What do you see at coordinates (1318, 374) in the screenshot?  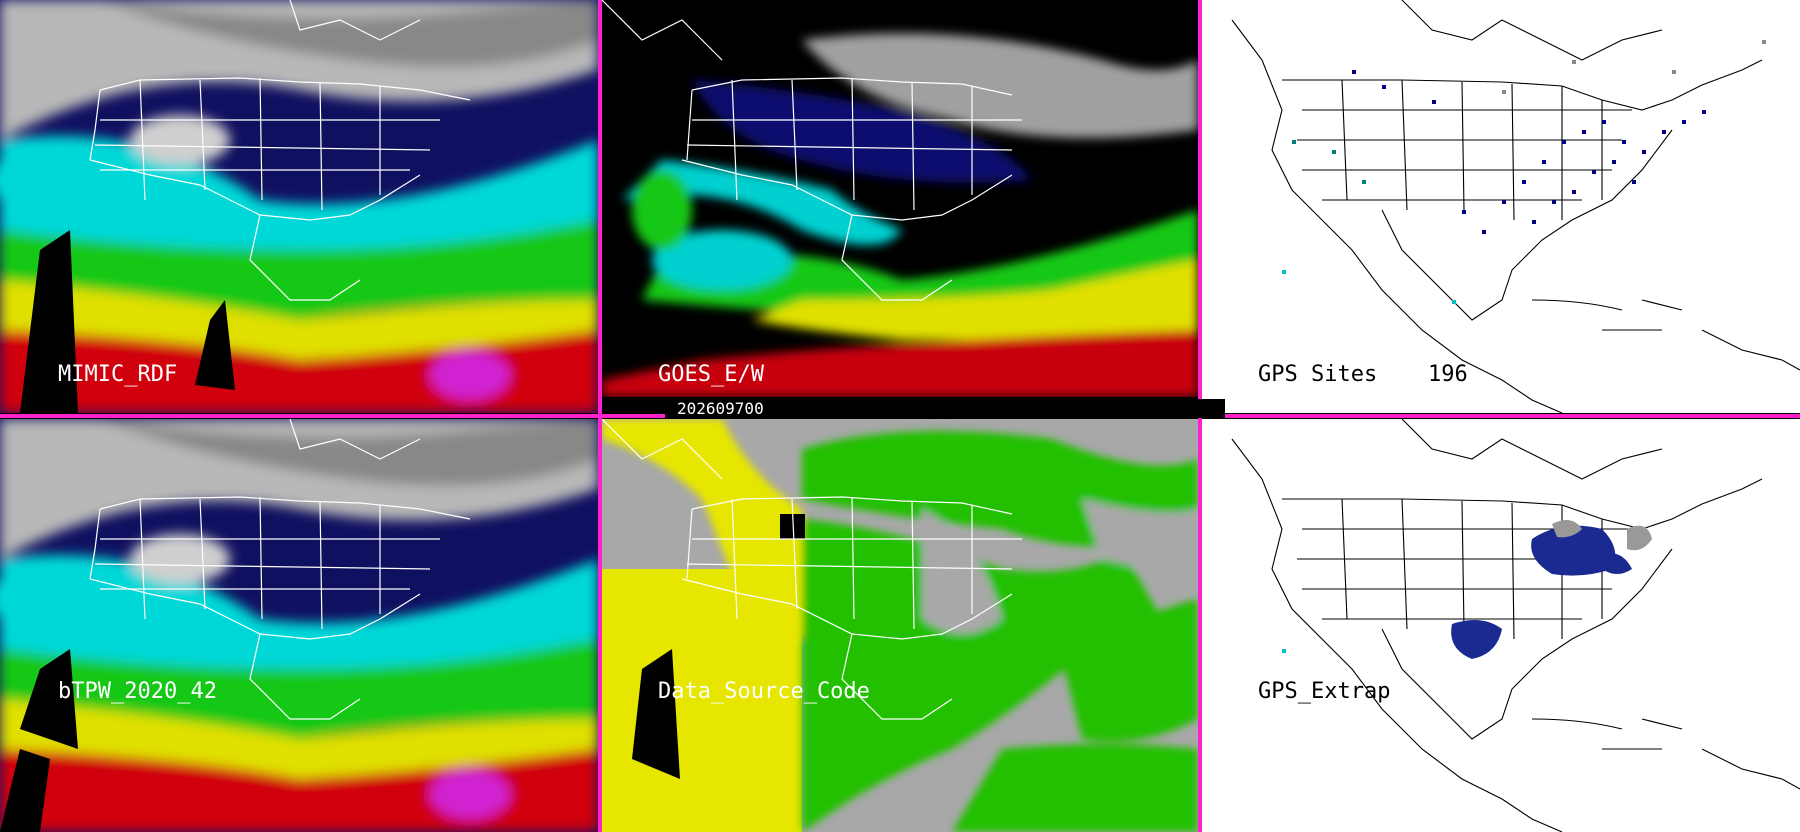 I see `panel-label: GPS Sites` at bounding box center [1318, 374].